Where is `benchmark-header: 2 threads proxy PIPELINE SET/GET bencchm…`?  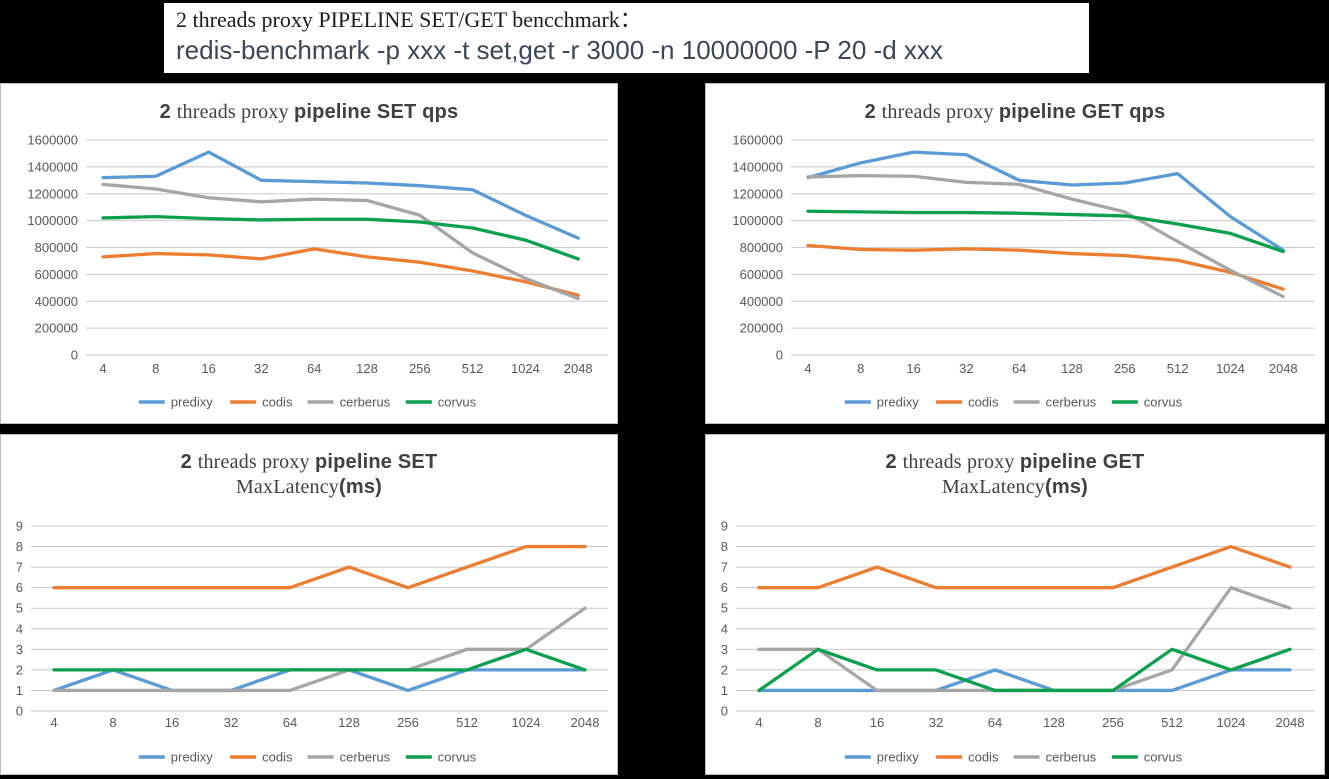 benchmark-header: 2 threads proxy PIPELINE SET/GET bencchm… is located at coordinates (626, 38).